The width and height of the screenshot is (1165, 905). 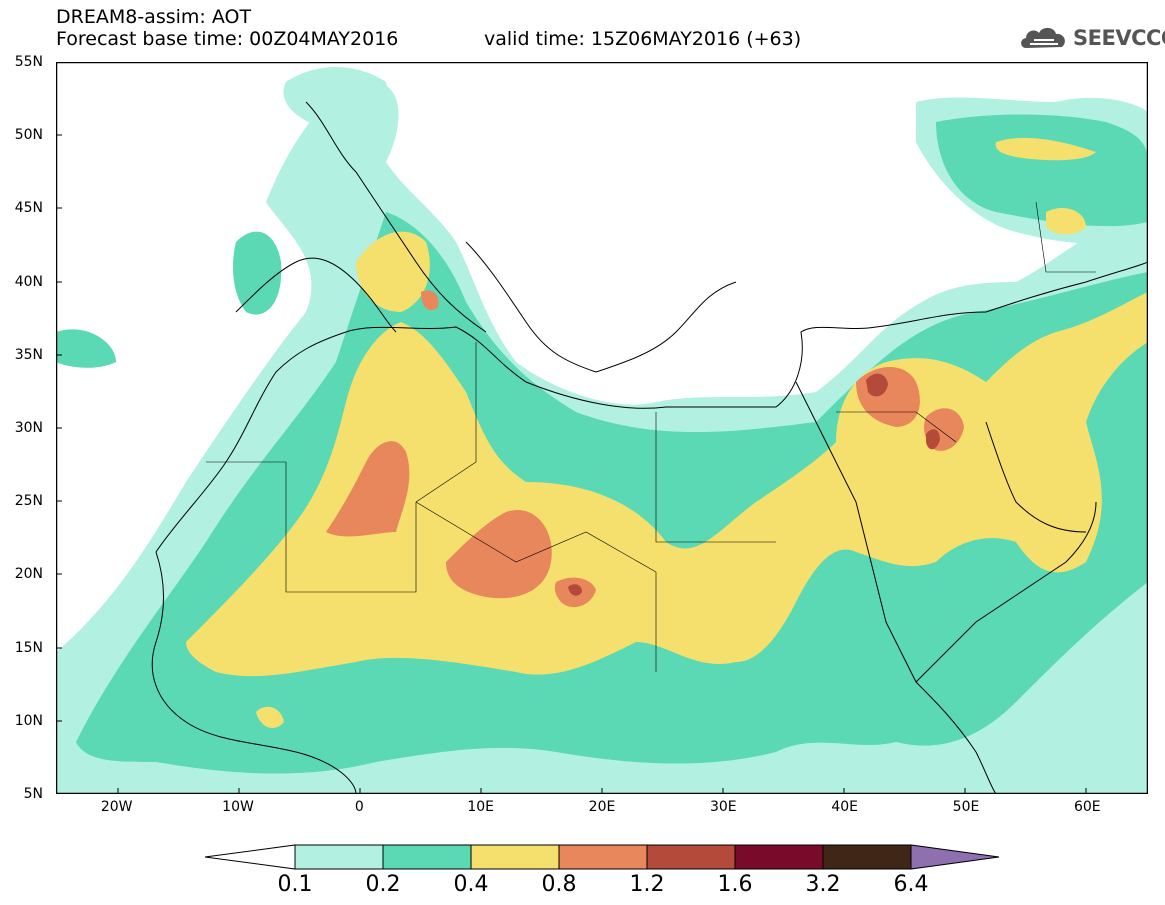 What do you see at coordinates (966, 807) in the screenshot?
I see `lon-tick-label: 50E` at bounding box center [966, 807].